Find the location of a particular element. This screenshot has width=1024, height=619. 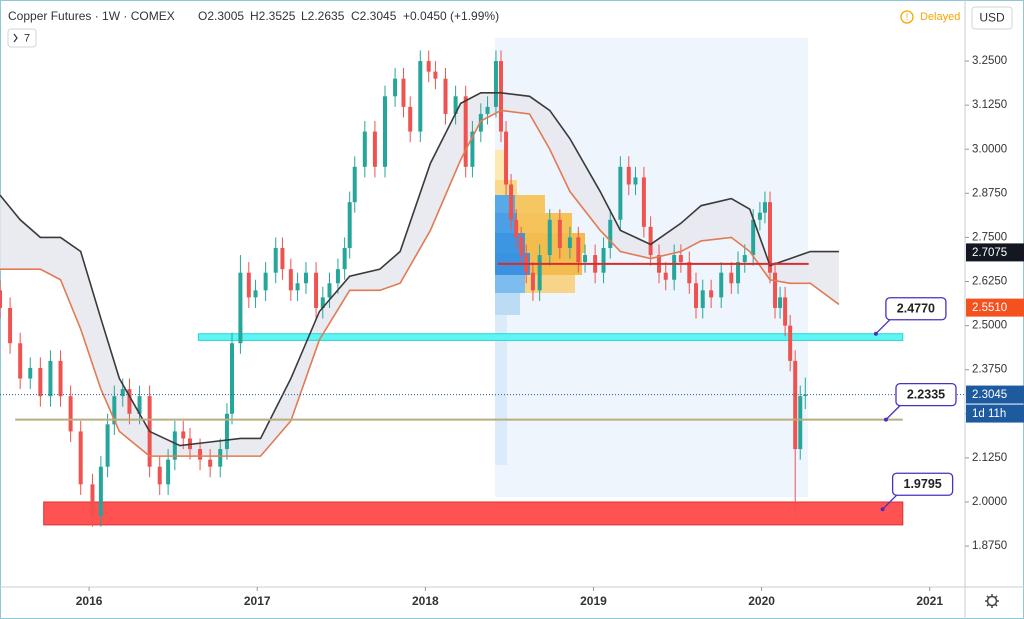

x-tick-label: 2021 is located at coordinates (929, 601).